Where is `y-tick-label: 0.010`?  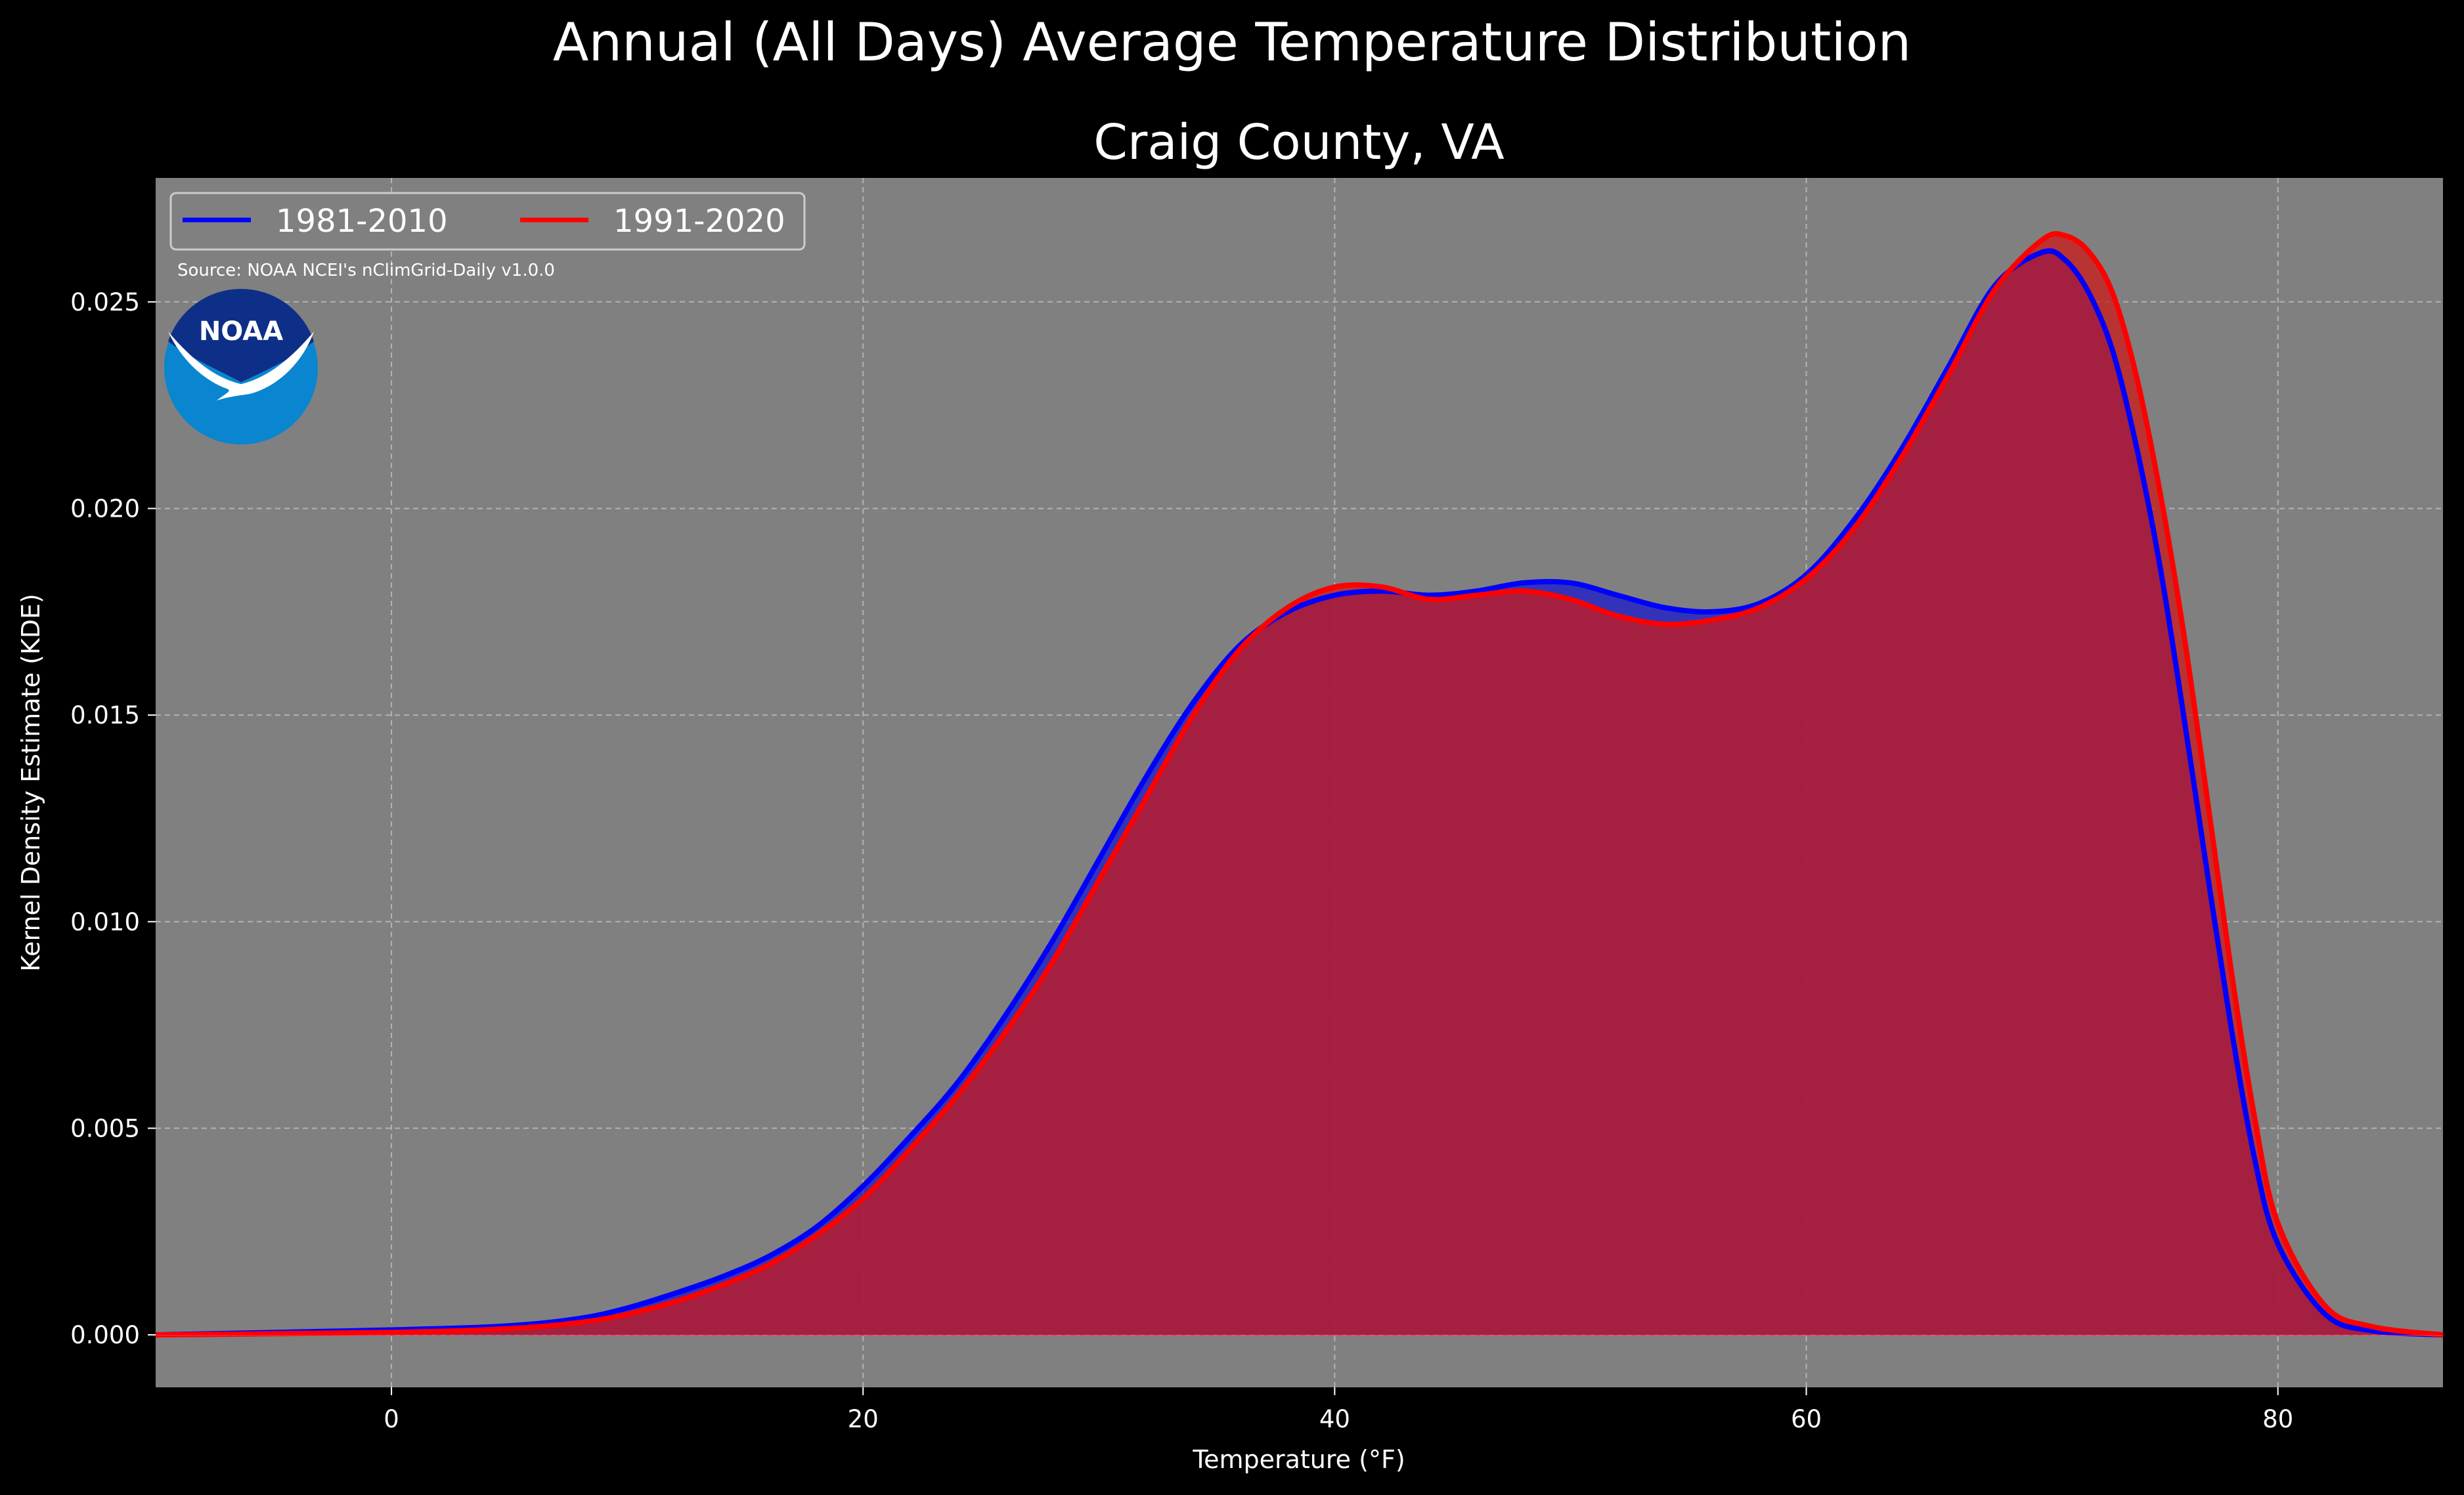 y-tick-label: 0.010 is located at coordinates (105, 922).